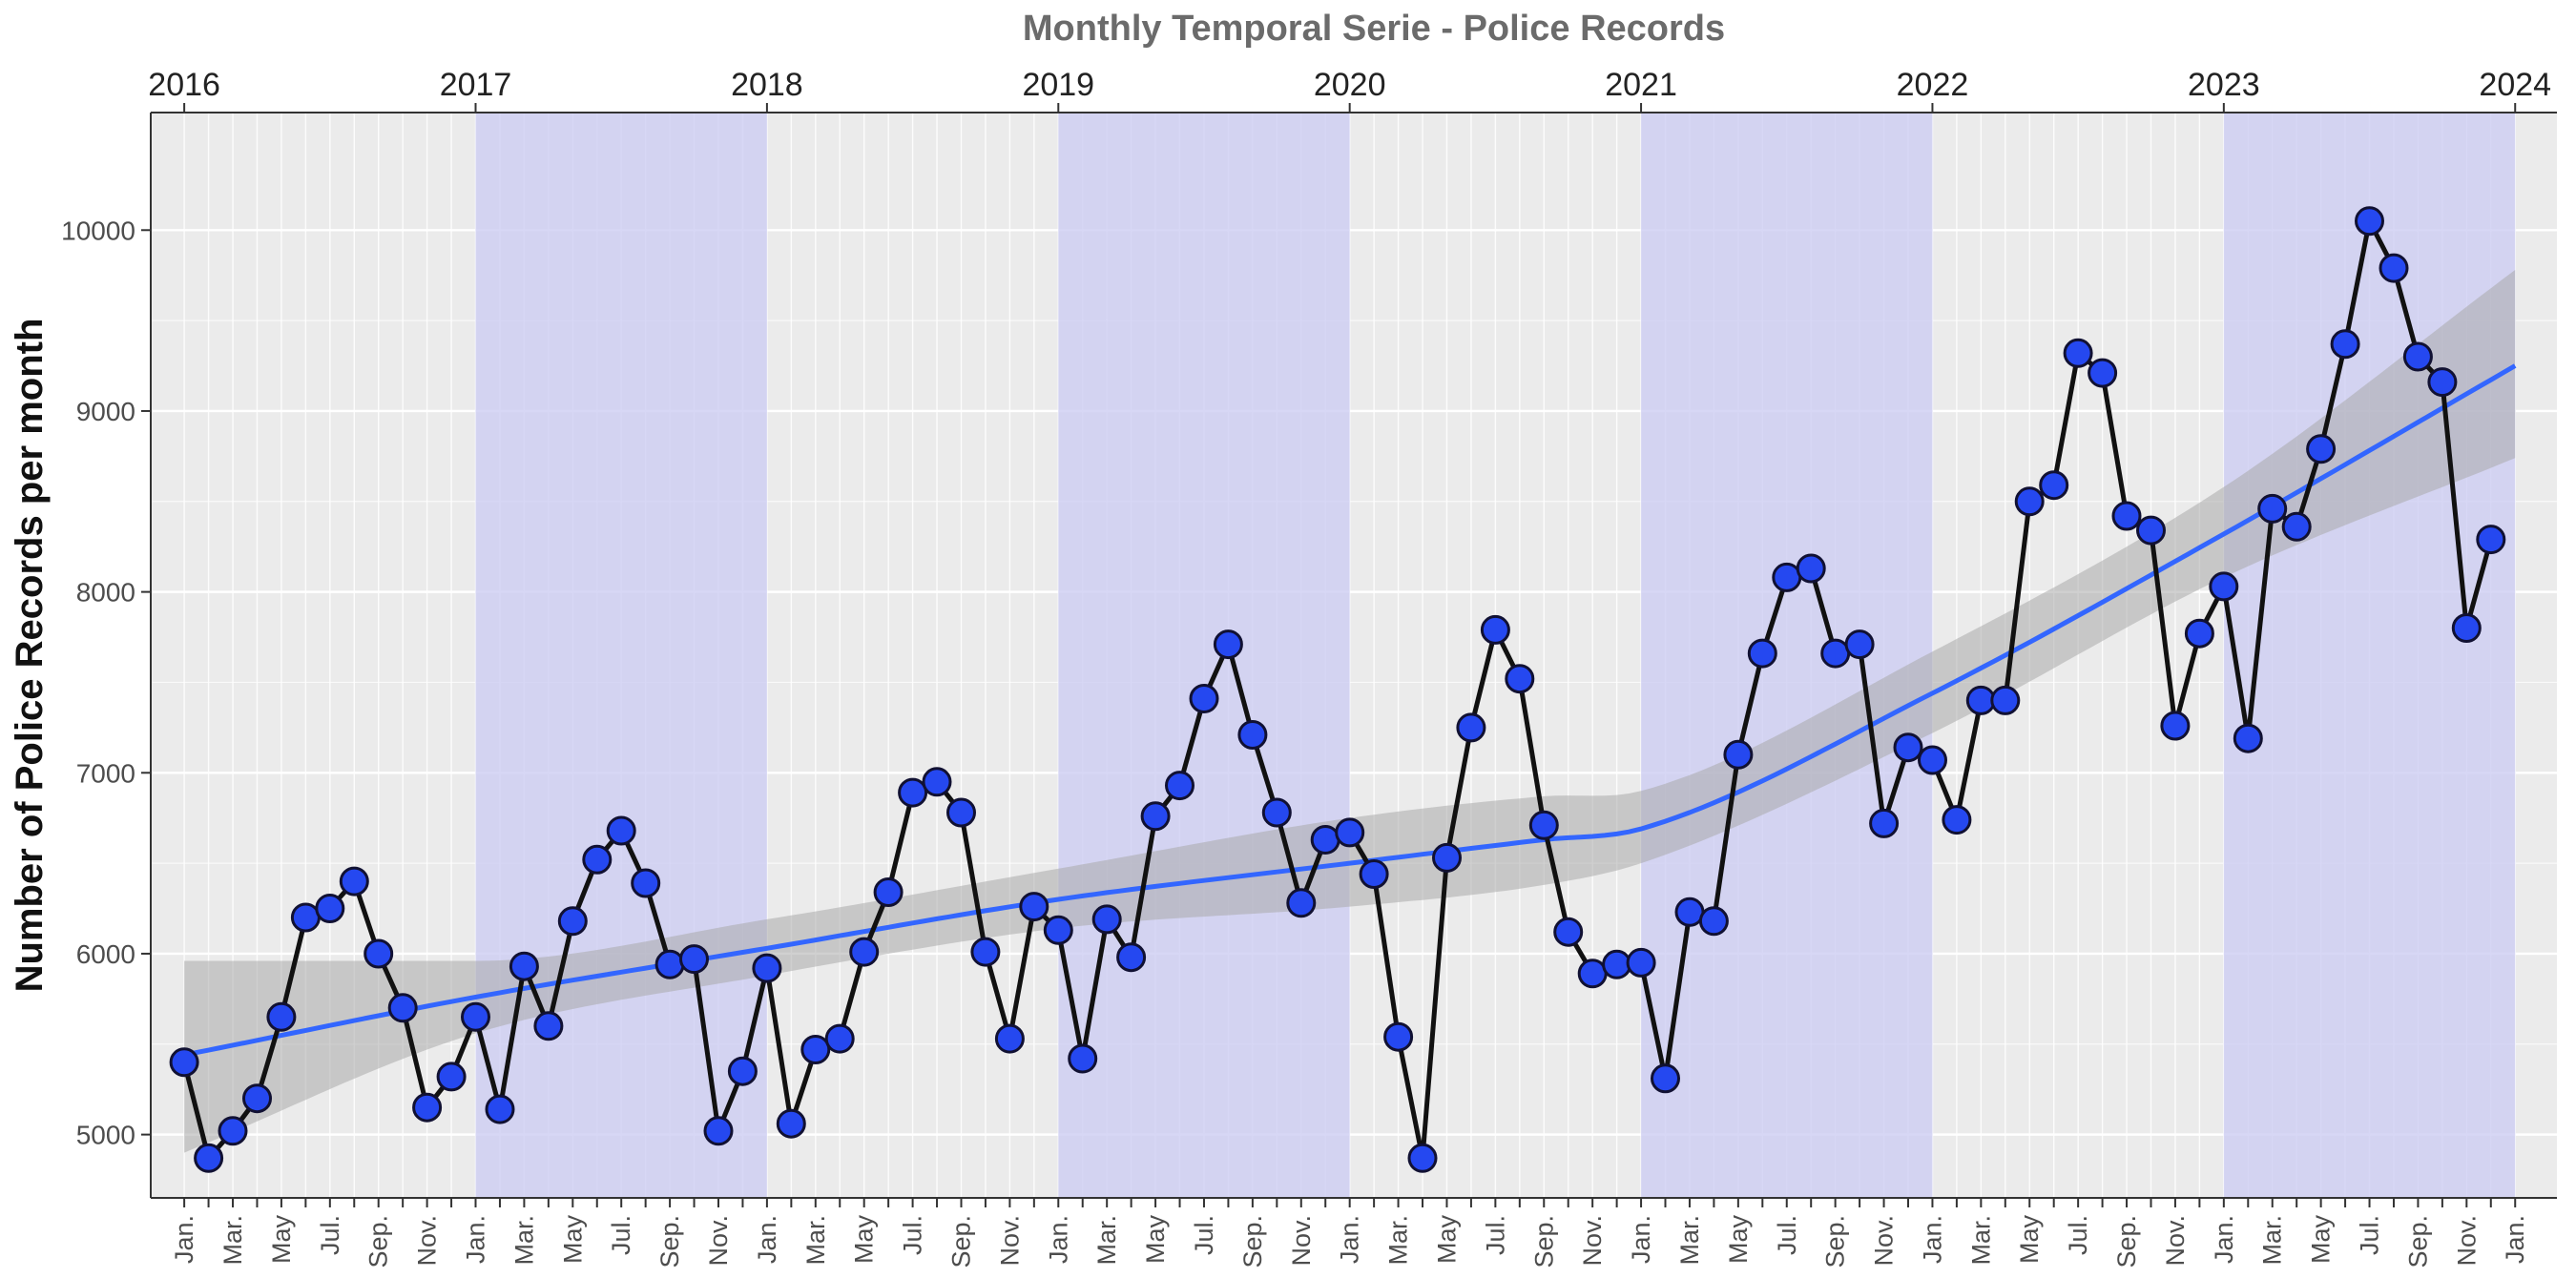 The width and height of the screenshot is (2576, 1278). Describe the element at coordinates (1058, 85) in the screenshot. I see `year-label: 2019` at that location.